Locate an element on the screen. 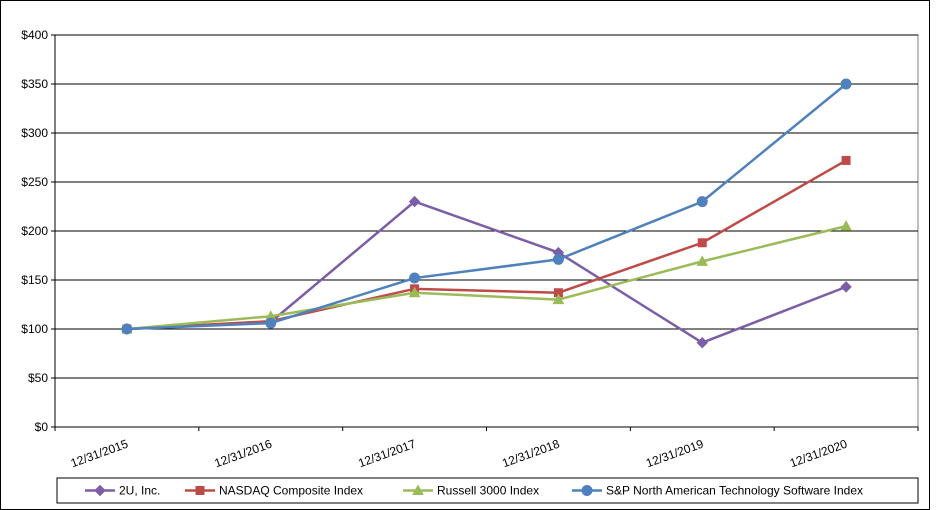 The width and height of the screenshot is (951, 510). y-tick-label: $250 is located at coordinates (34, 182).